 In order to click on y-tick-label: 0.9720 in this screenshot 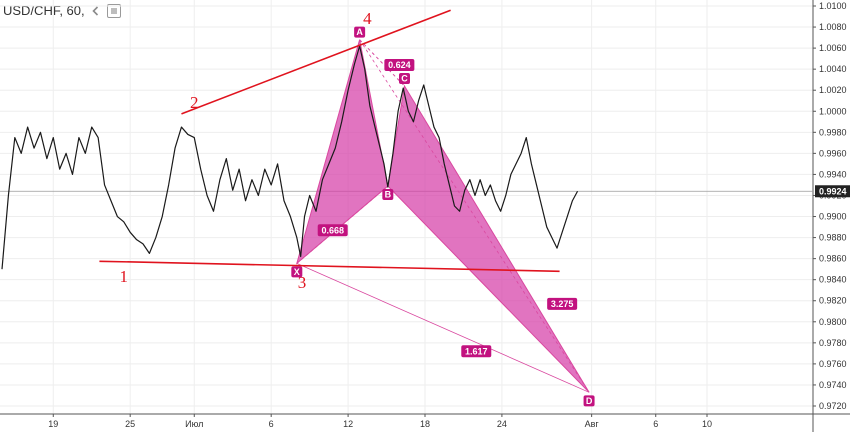, I will do `click(833, 406)`.